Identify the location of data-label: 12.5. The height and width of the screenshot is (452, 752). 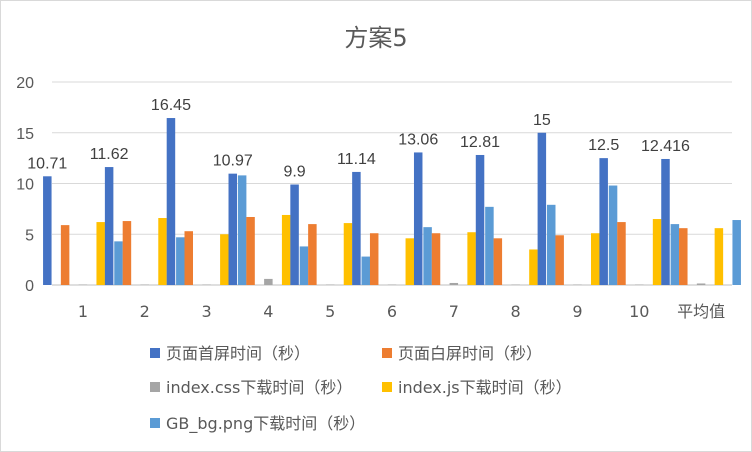
(603, 145).